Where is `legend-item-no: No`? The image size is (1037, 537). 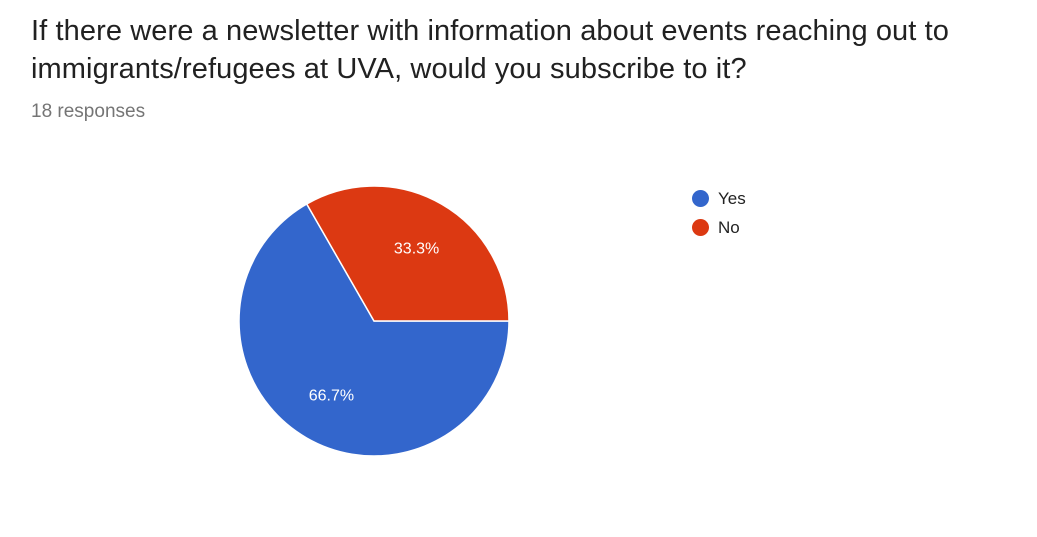 legend-item-no: No is located at coordinates (719, 227).